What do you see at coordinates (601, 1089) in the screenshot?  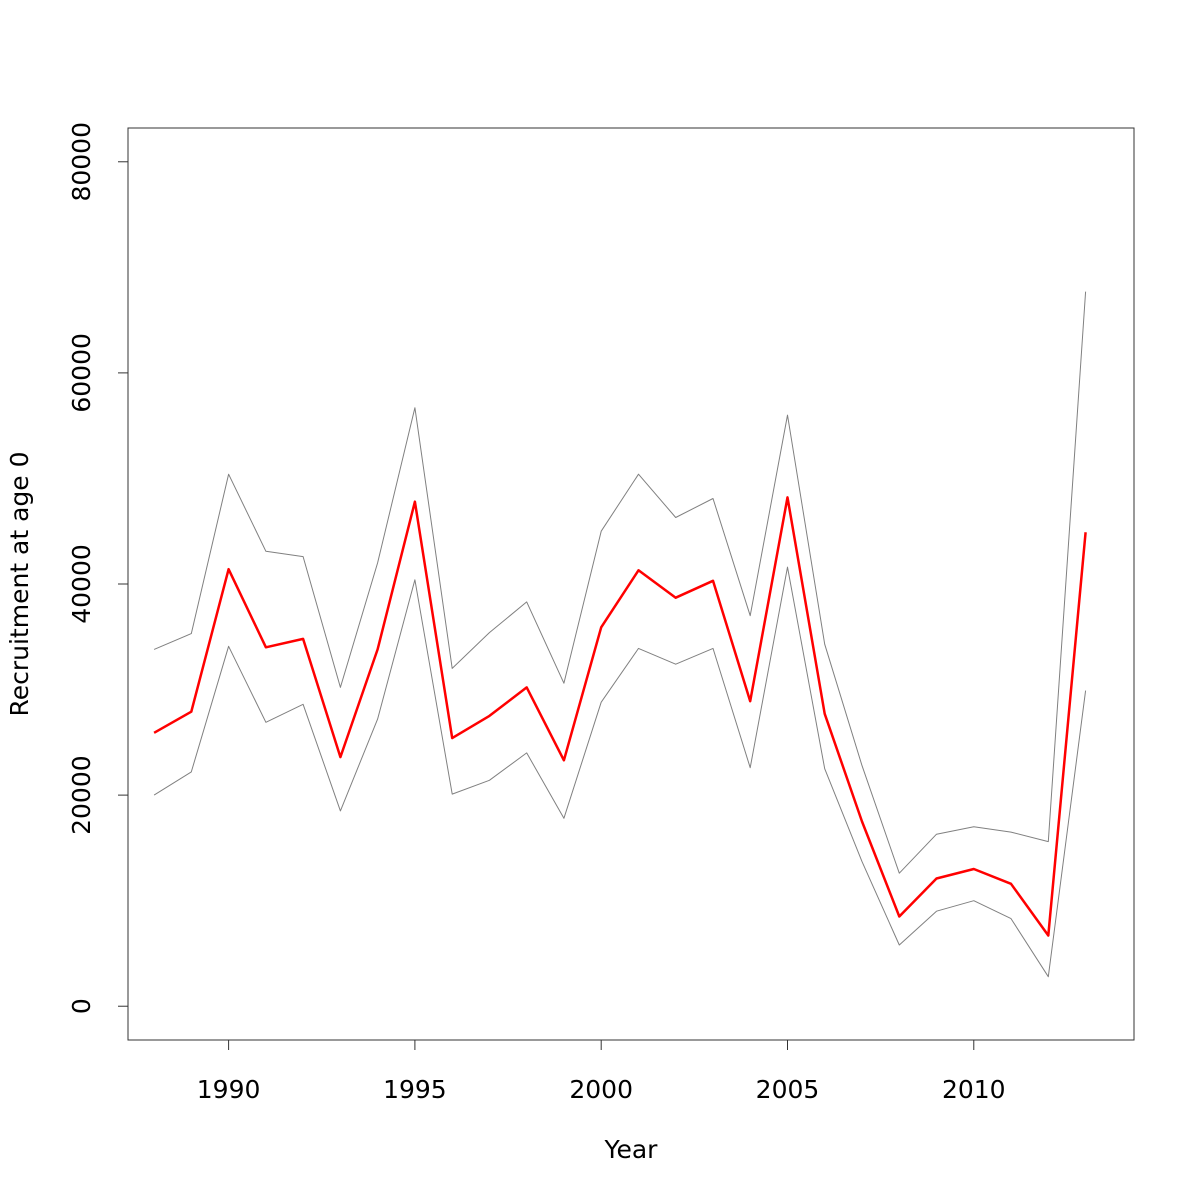 I see `x-tick-label: 2000` at bounding box center [601, 1089].